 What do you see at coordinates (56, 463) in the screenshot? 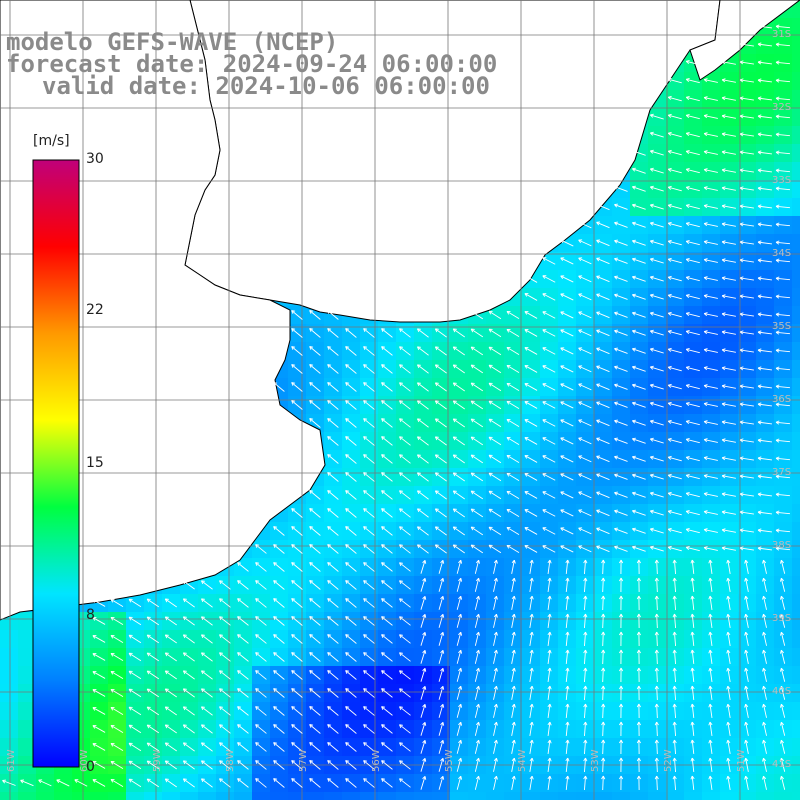
I see `colorbar` at bounding box center [56, 463].